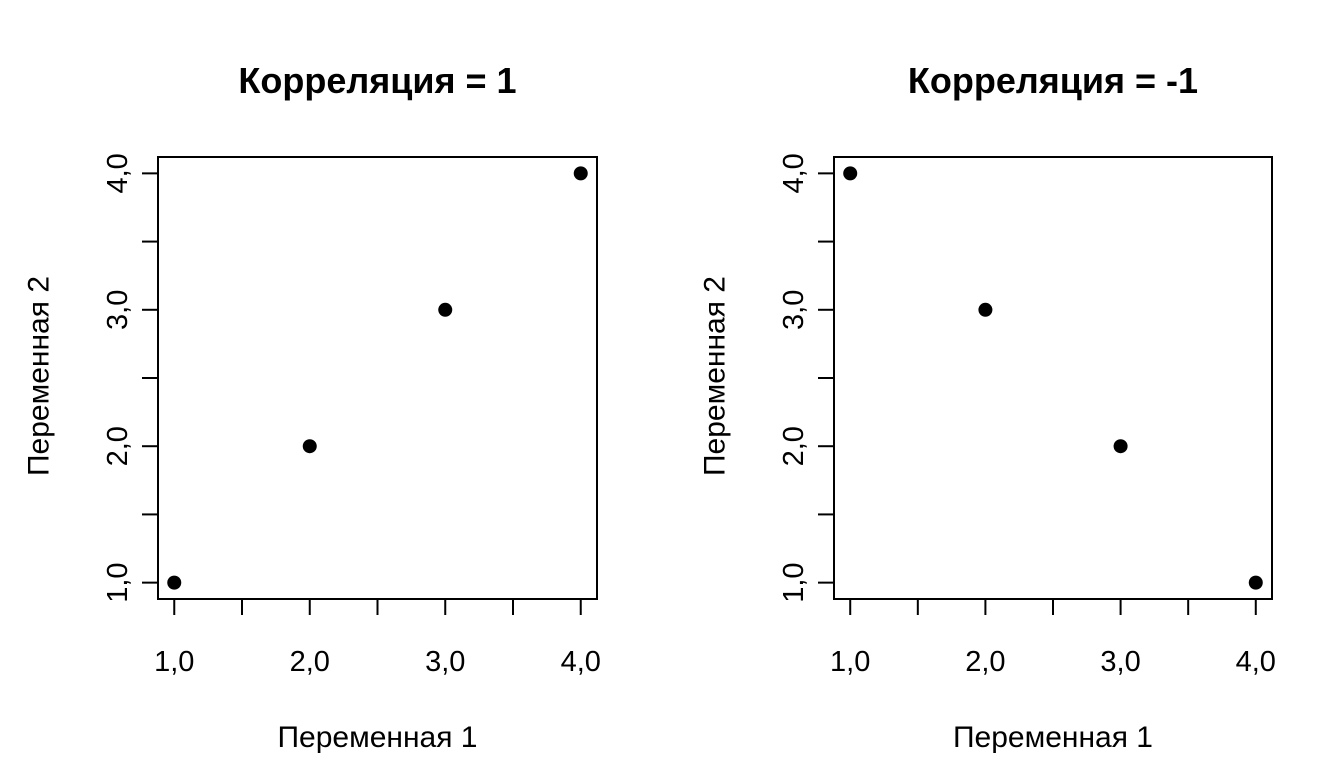  Describe the element at coordinates (1053, 80) in the screenshot. I see `chart-title: Корреляция = -1` at that location.